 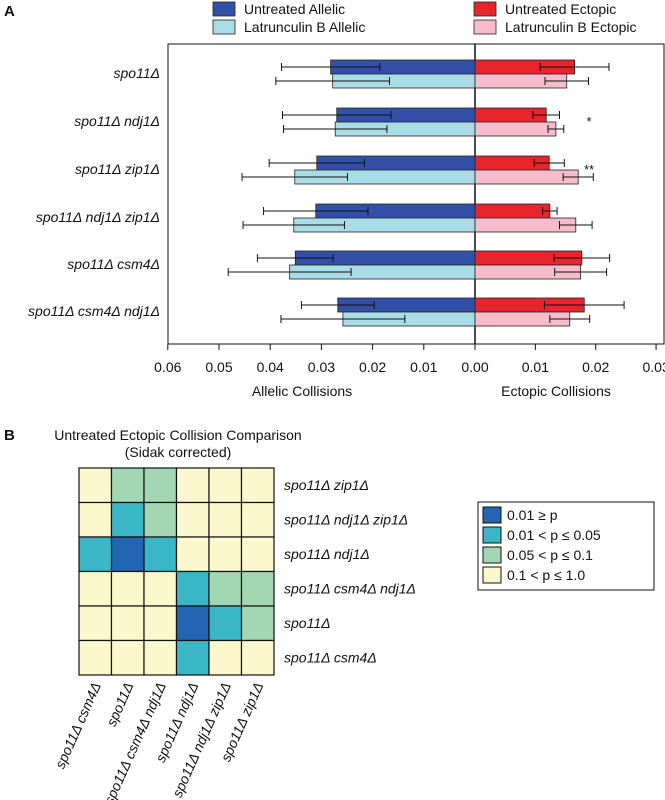 I want to click on allelic-axis-label: Allelic Collisions, so click(x=302, y=391).